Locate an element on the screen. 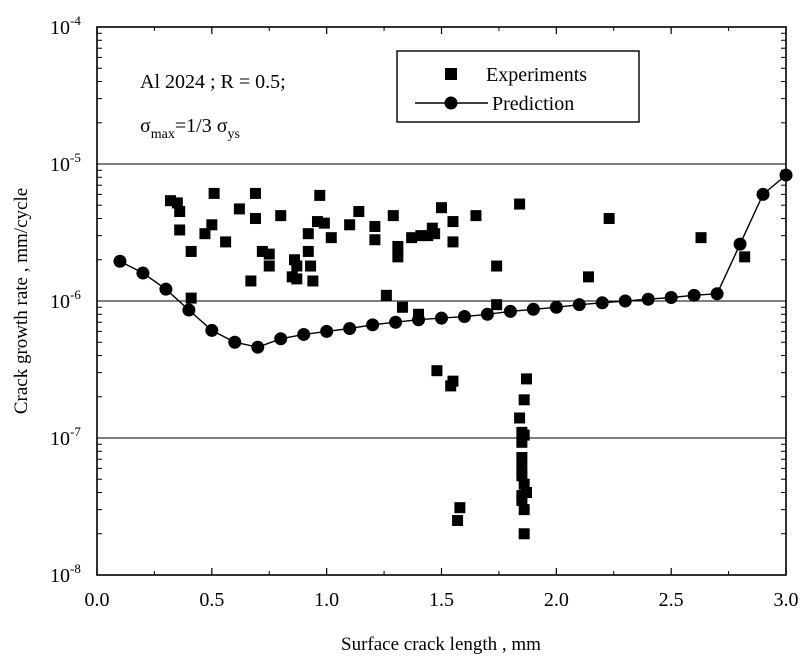 This screenshot has width=804, height=669. annotation-max-subscript: max is located at coordinates (163, 134).